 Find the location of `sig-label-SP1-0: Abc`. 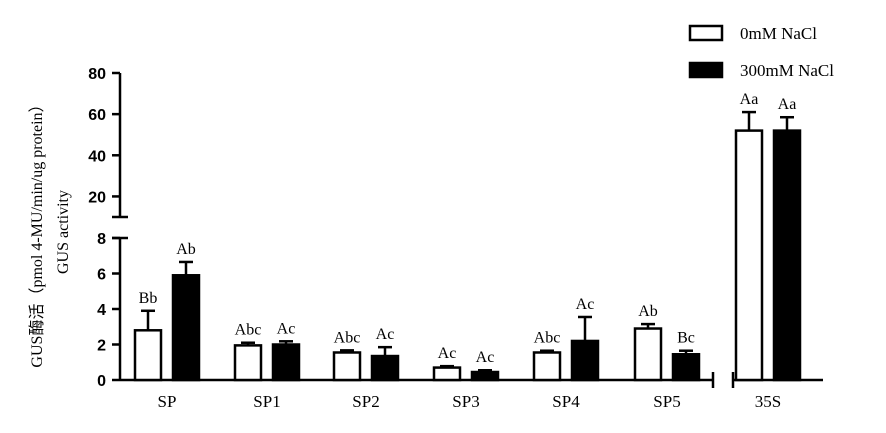

sig-label-SP1-0: Abc is located at coordinates (248, 330).